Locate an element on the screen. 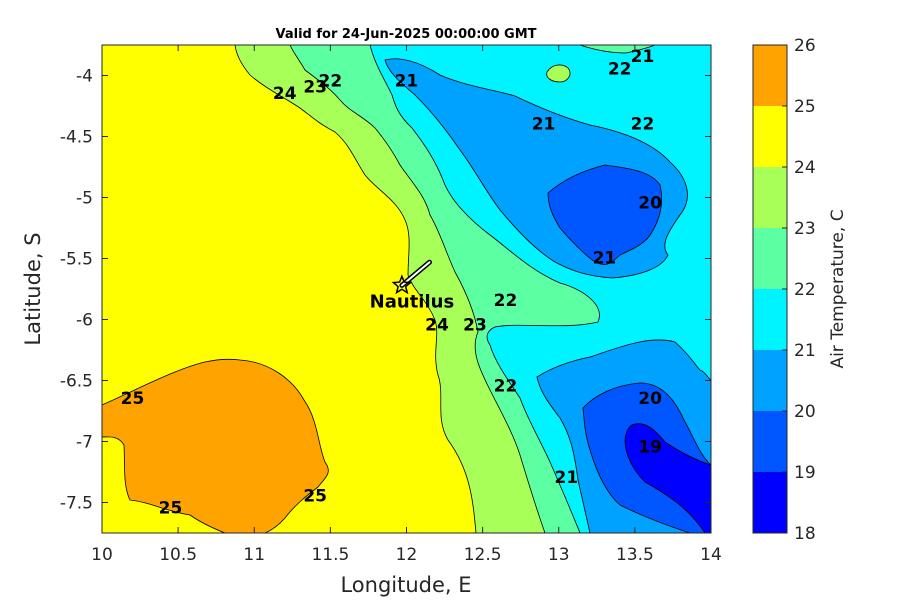 The width and height of the screenshot is (900, 604). y-tick-label: -5.5 is located at coordinates (76, 260).